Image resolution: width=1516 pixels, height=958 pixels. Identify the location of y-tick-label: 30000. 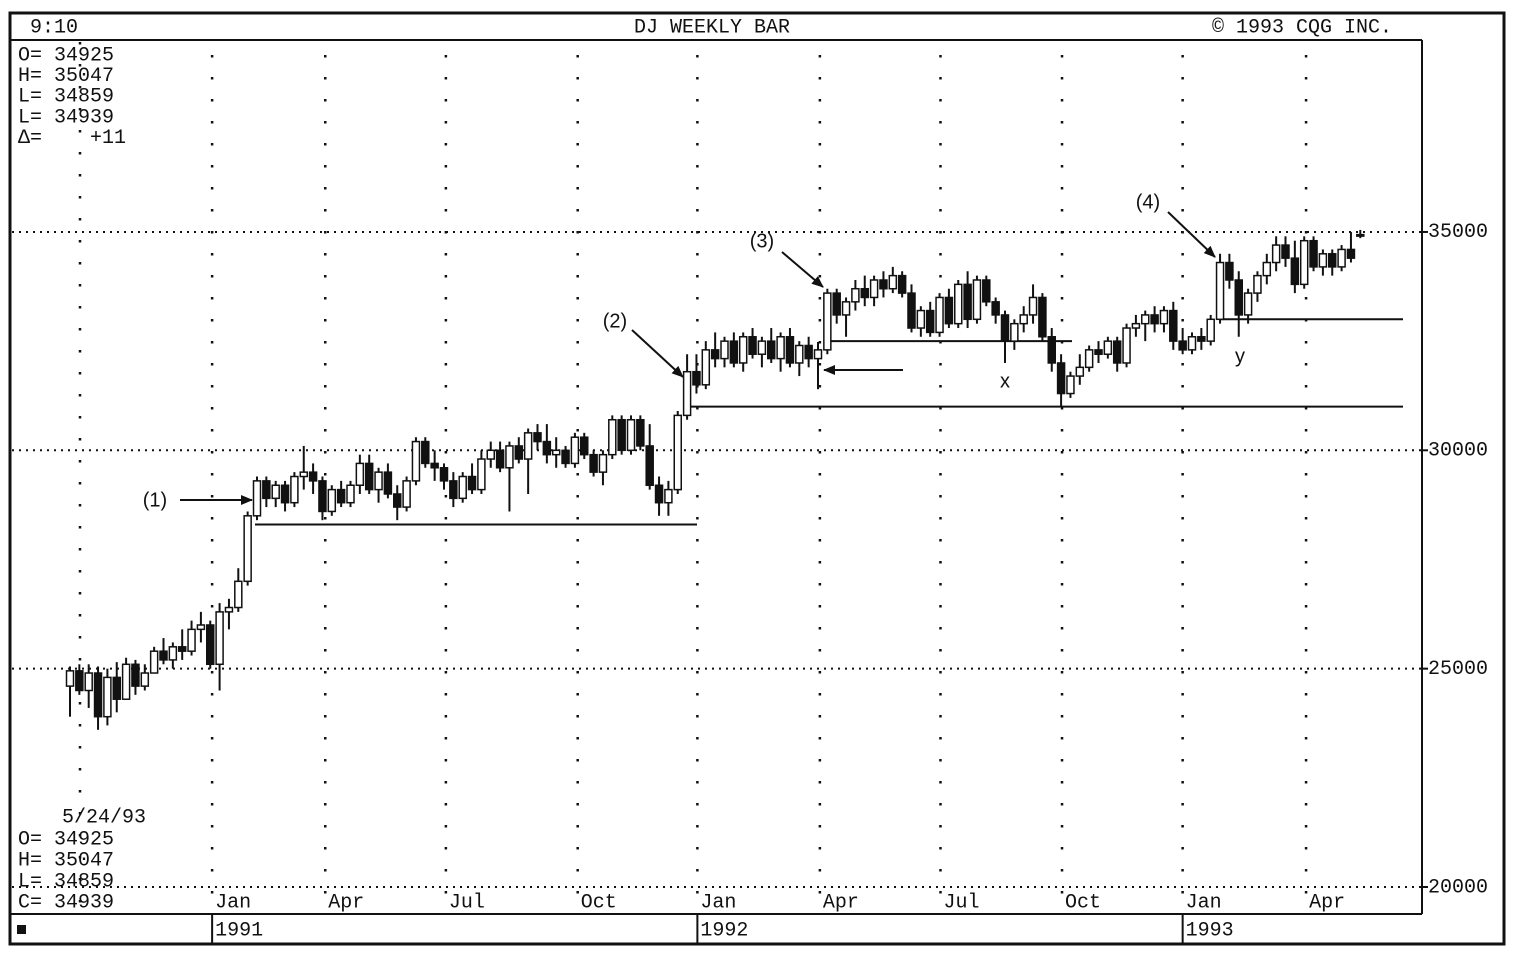
(1458, 451).